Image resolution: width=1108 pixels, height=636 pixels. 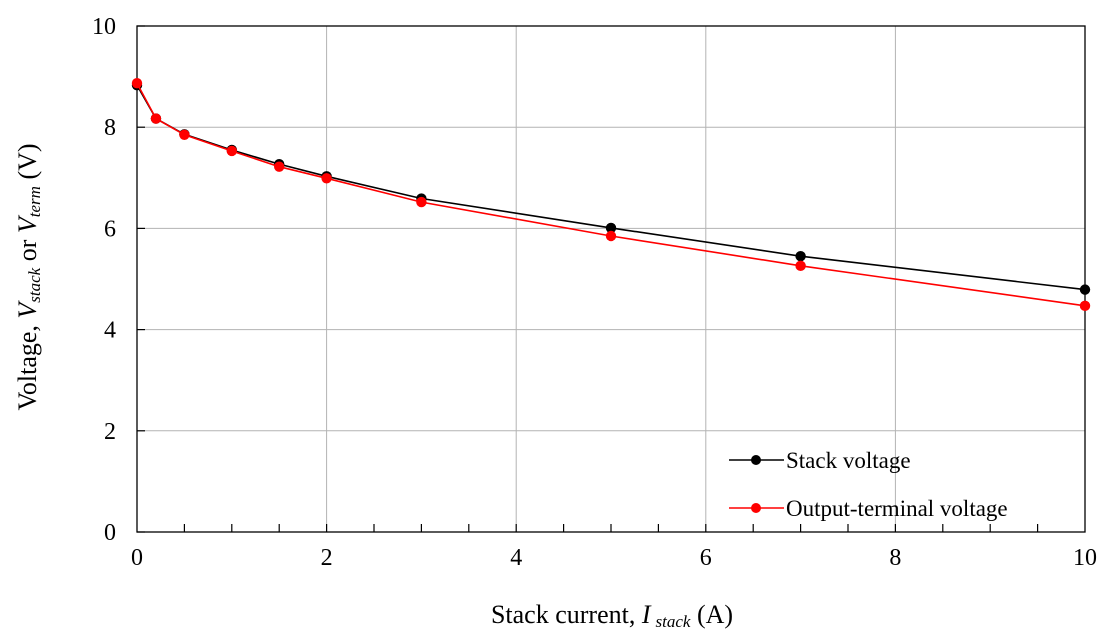 What do you see at coordinates (110, 432) in the screenshot?
I see `y-tick-label: 2` at bounding box center [110, 432].